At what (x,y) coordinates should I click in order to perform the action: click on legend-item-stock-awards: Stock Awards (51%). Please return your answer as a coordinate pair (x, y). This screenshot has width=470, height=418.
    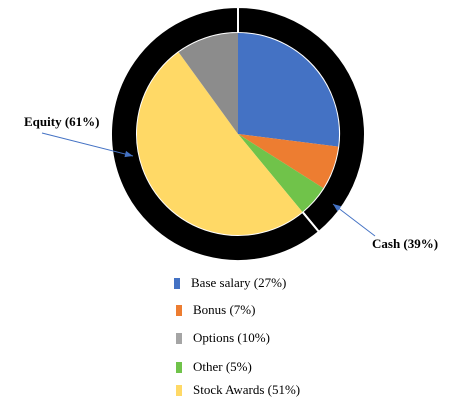
    Looking at the image, I should click on (238, 390).